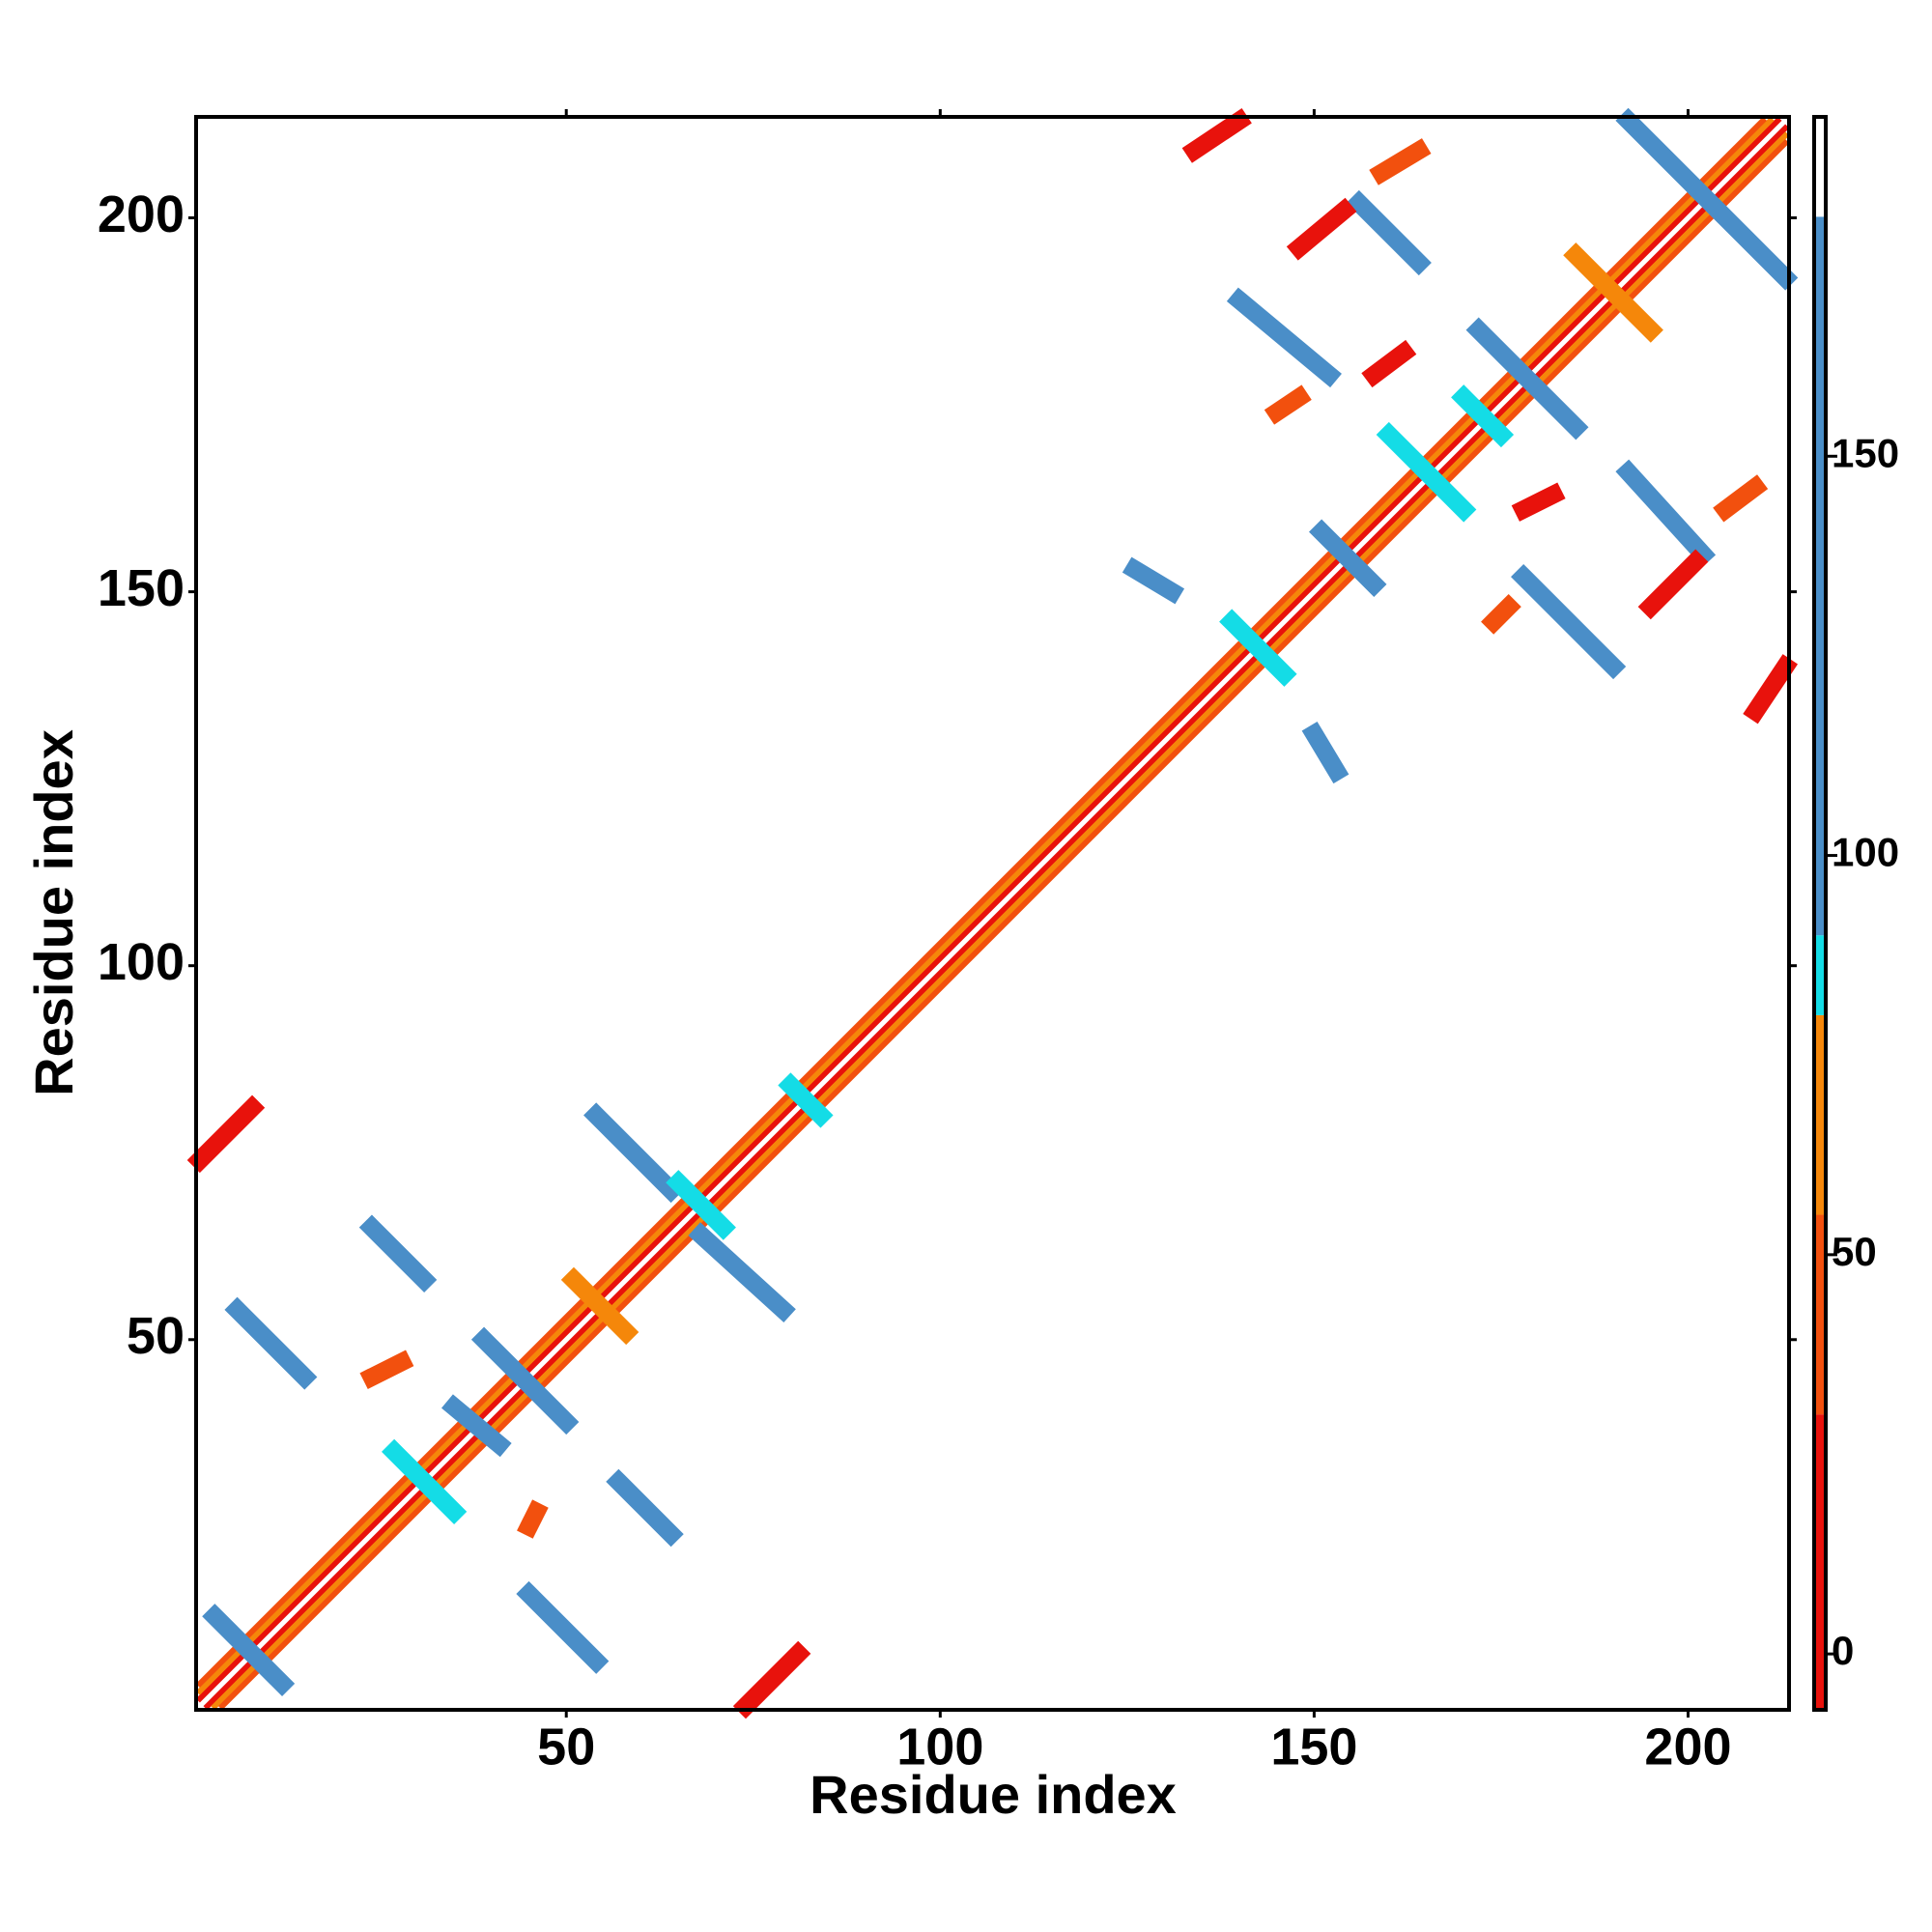 Image resolution: width=1932 pixels, height=1932 pixels. I want to click on y-tick-label: 50, so click(156, 1336).